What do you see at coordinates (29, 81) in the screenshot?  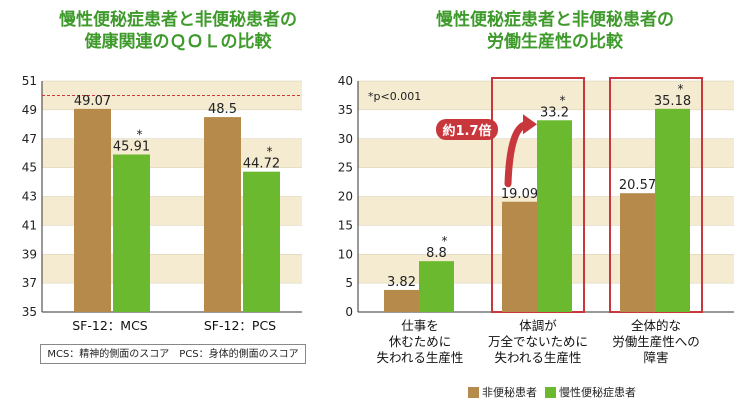 I see `y-tick-label: 51` at bounding box center [29, 81].